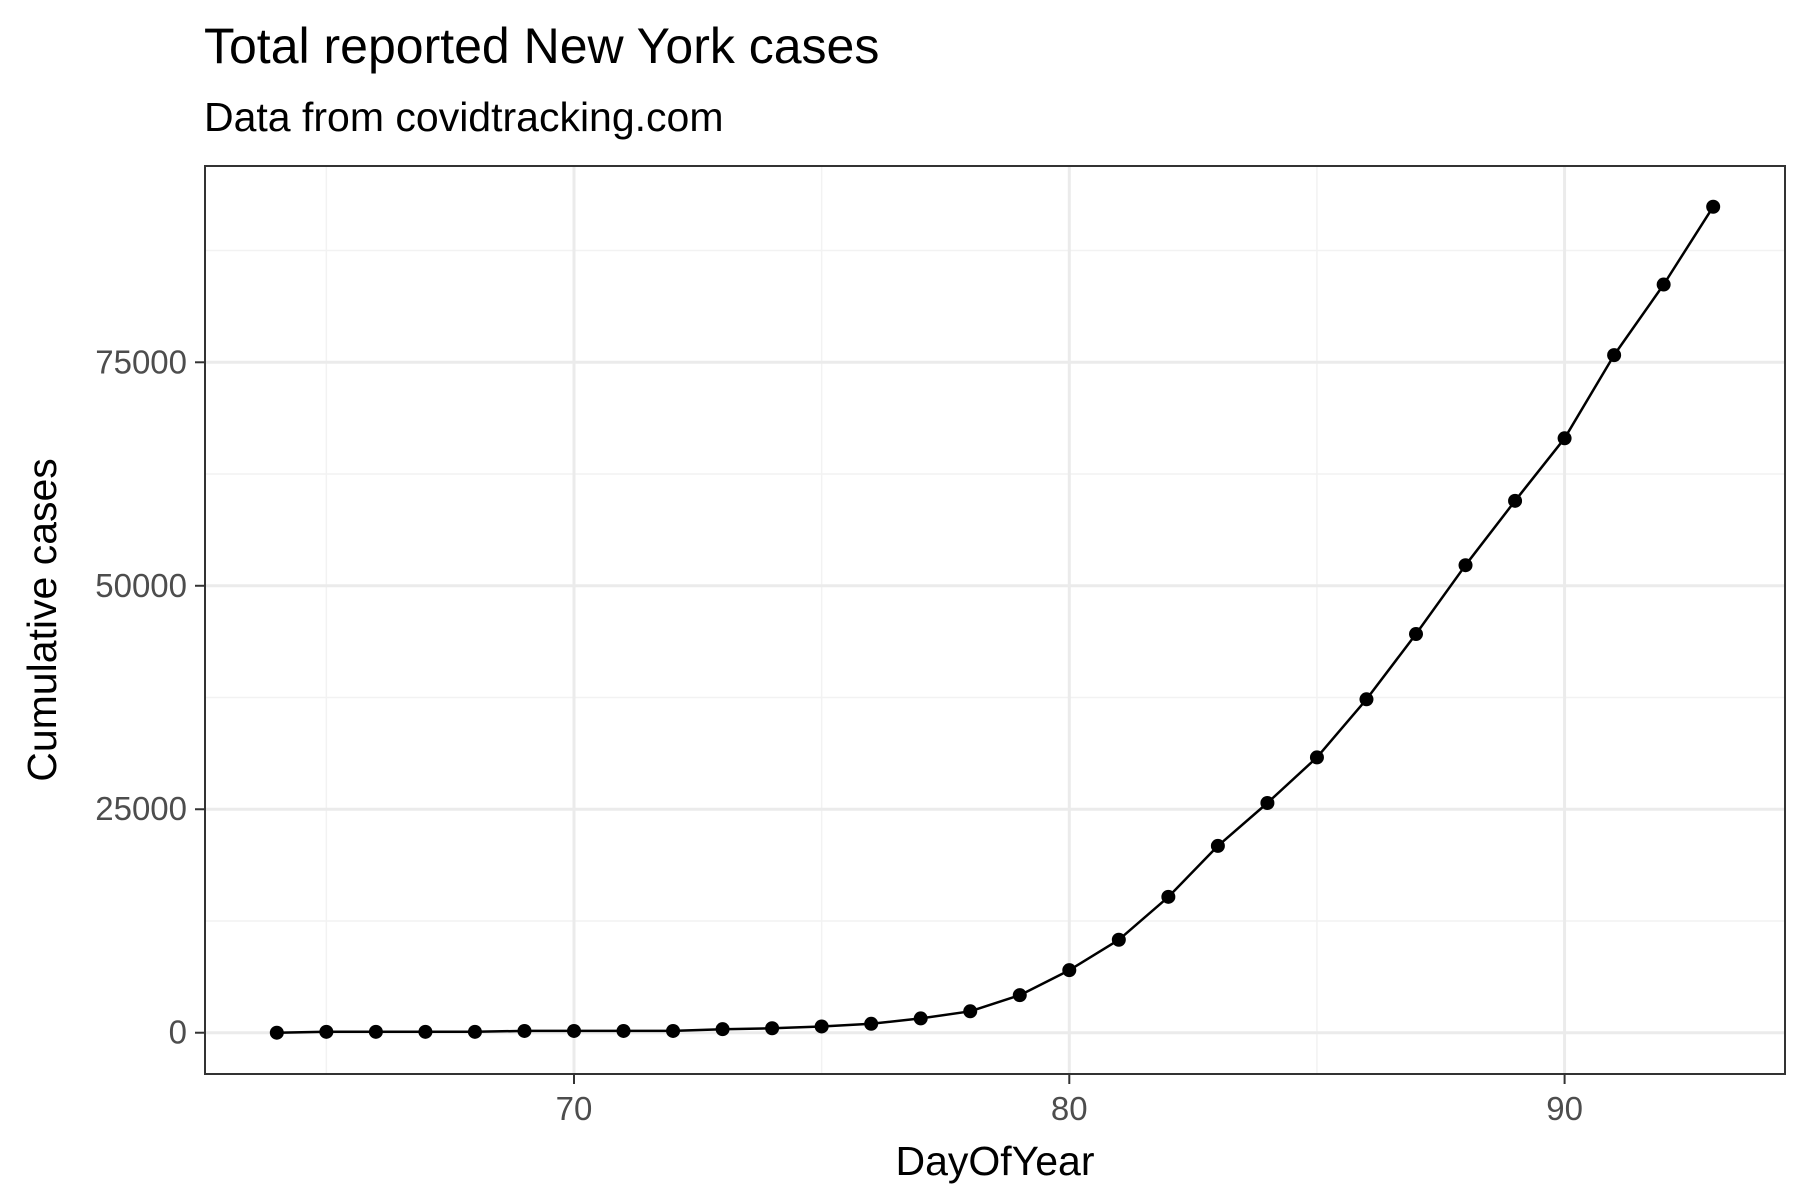 This screenshot has height=1200, width=1800. Describe the element at coordinates (141, 808) in the screenshot. I see `y-tick-label: 25000` at that location.